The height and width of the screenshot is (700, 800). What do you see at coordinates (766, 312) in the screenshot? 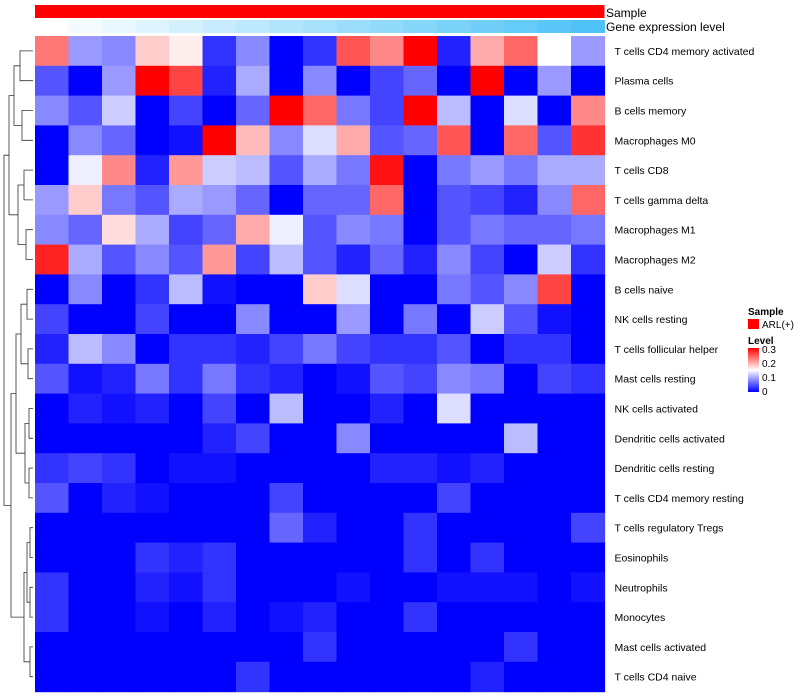
I see `legend-sample-title: Sample` at bounding box center [766, 312].